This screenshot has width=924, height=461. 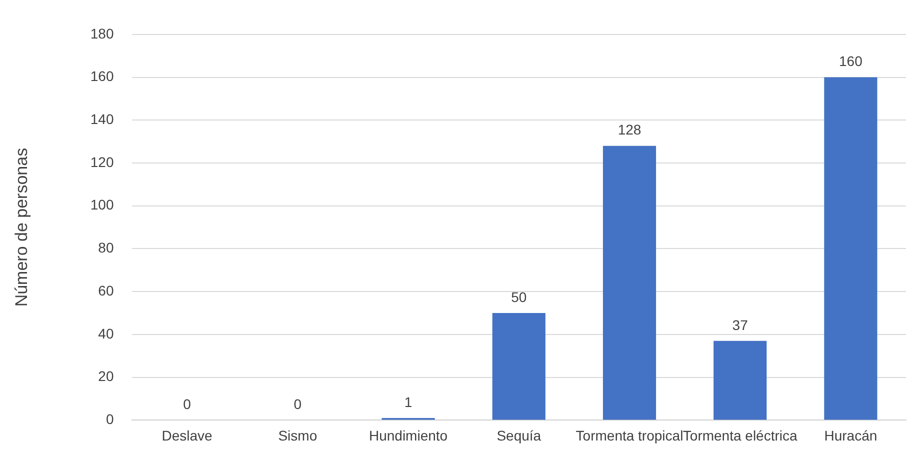 I want to click on x-tick-label: Sismo, so click(x=298, y=435).